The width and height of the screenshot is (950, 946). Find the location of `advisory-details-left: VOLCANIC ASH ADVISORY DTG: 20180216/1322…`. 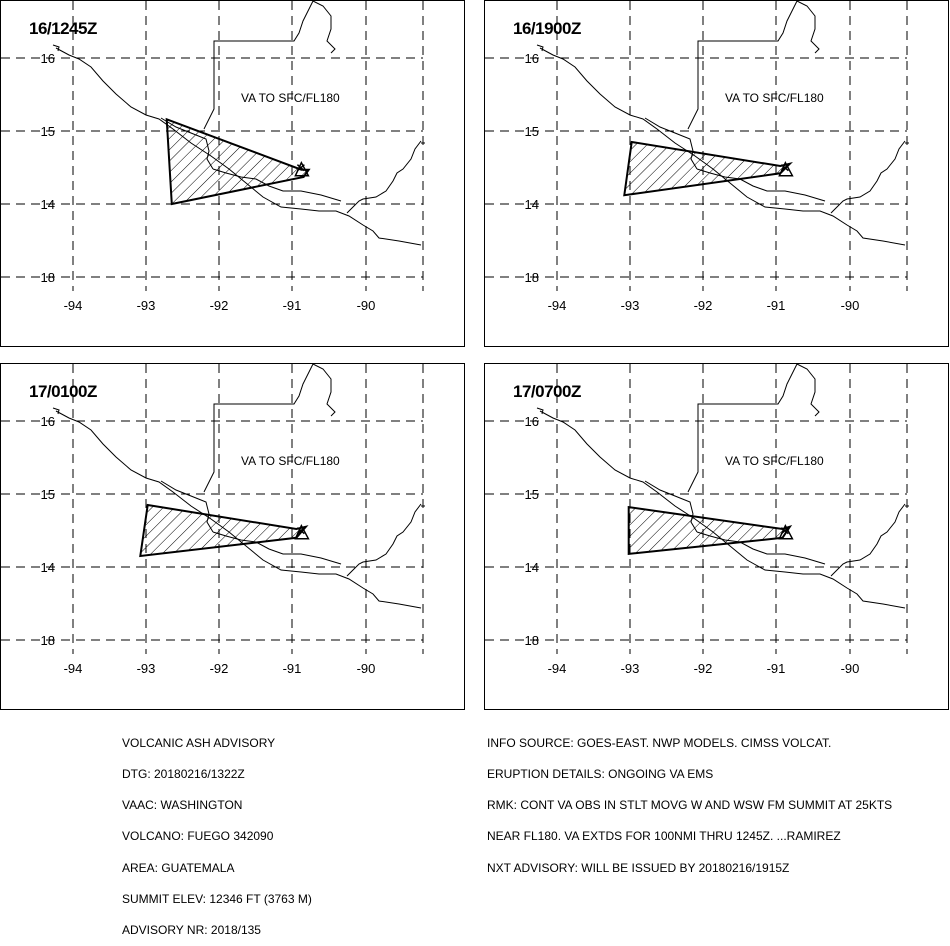

advisory-details-left: VOLCANIC ASH ADVISORY DTG: 20180216/1322… is located at coordinates (217, 831).